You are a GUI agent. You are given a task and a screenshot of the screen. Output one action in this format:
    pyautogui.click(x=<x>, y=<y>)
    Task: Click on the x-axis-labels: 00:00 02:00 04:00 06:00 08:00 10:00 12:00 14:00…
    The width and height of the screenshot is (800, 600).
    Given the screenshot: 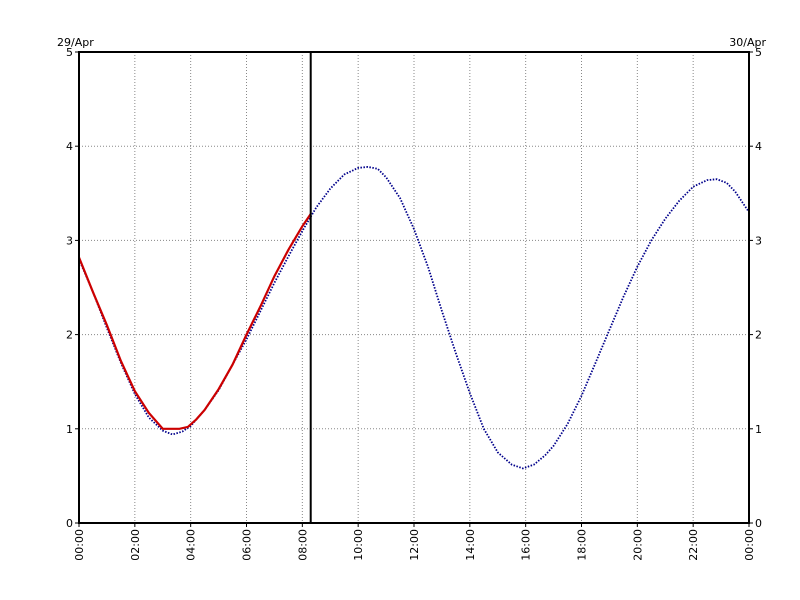 What is the action you would take?
    pyautogui.click(x=414, y=545)
    